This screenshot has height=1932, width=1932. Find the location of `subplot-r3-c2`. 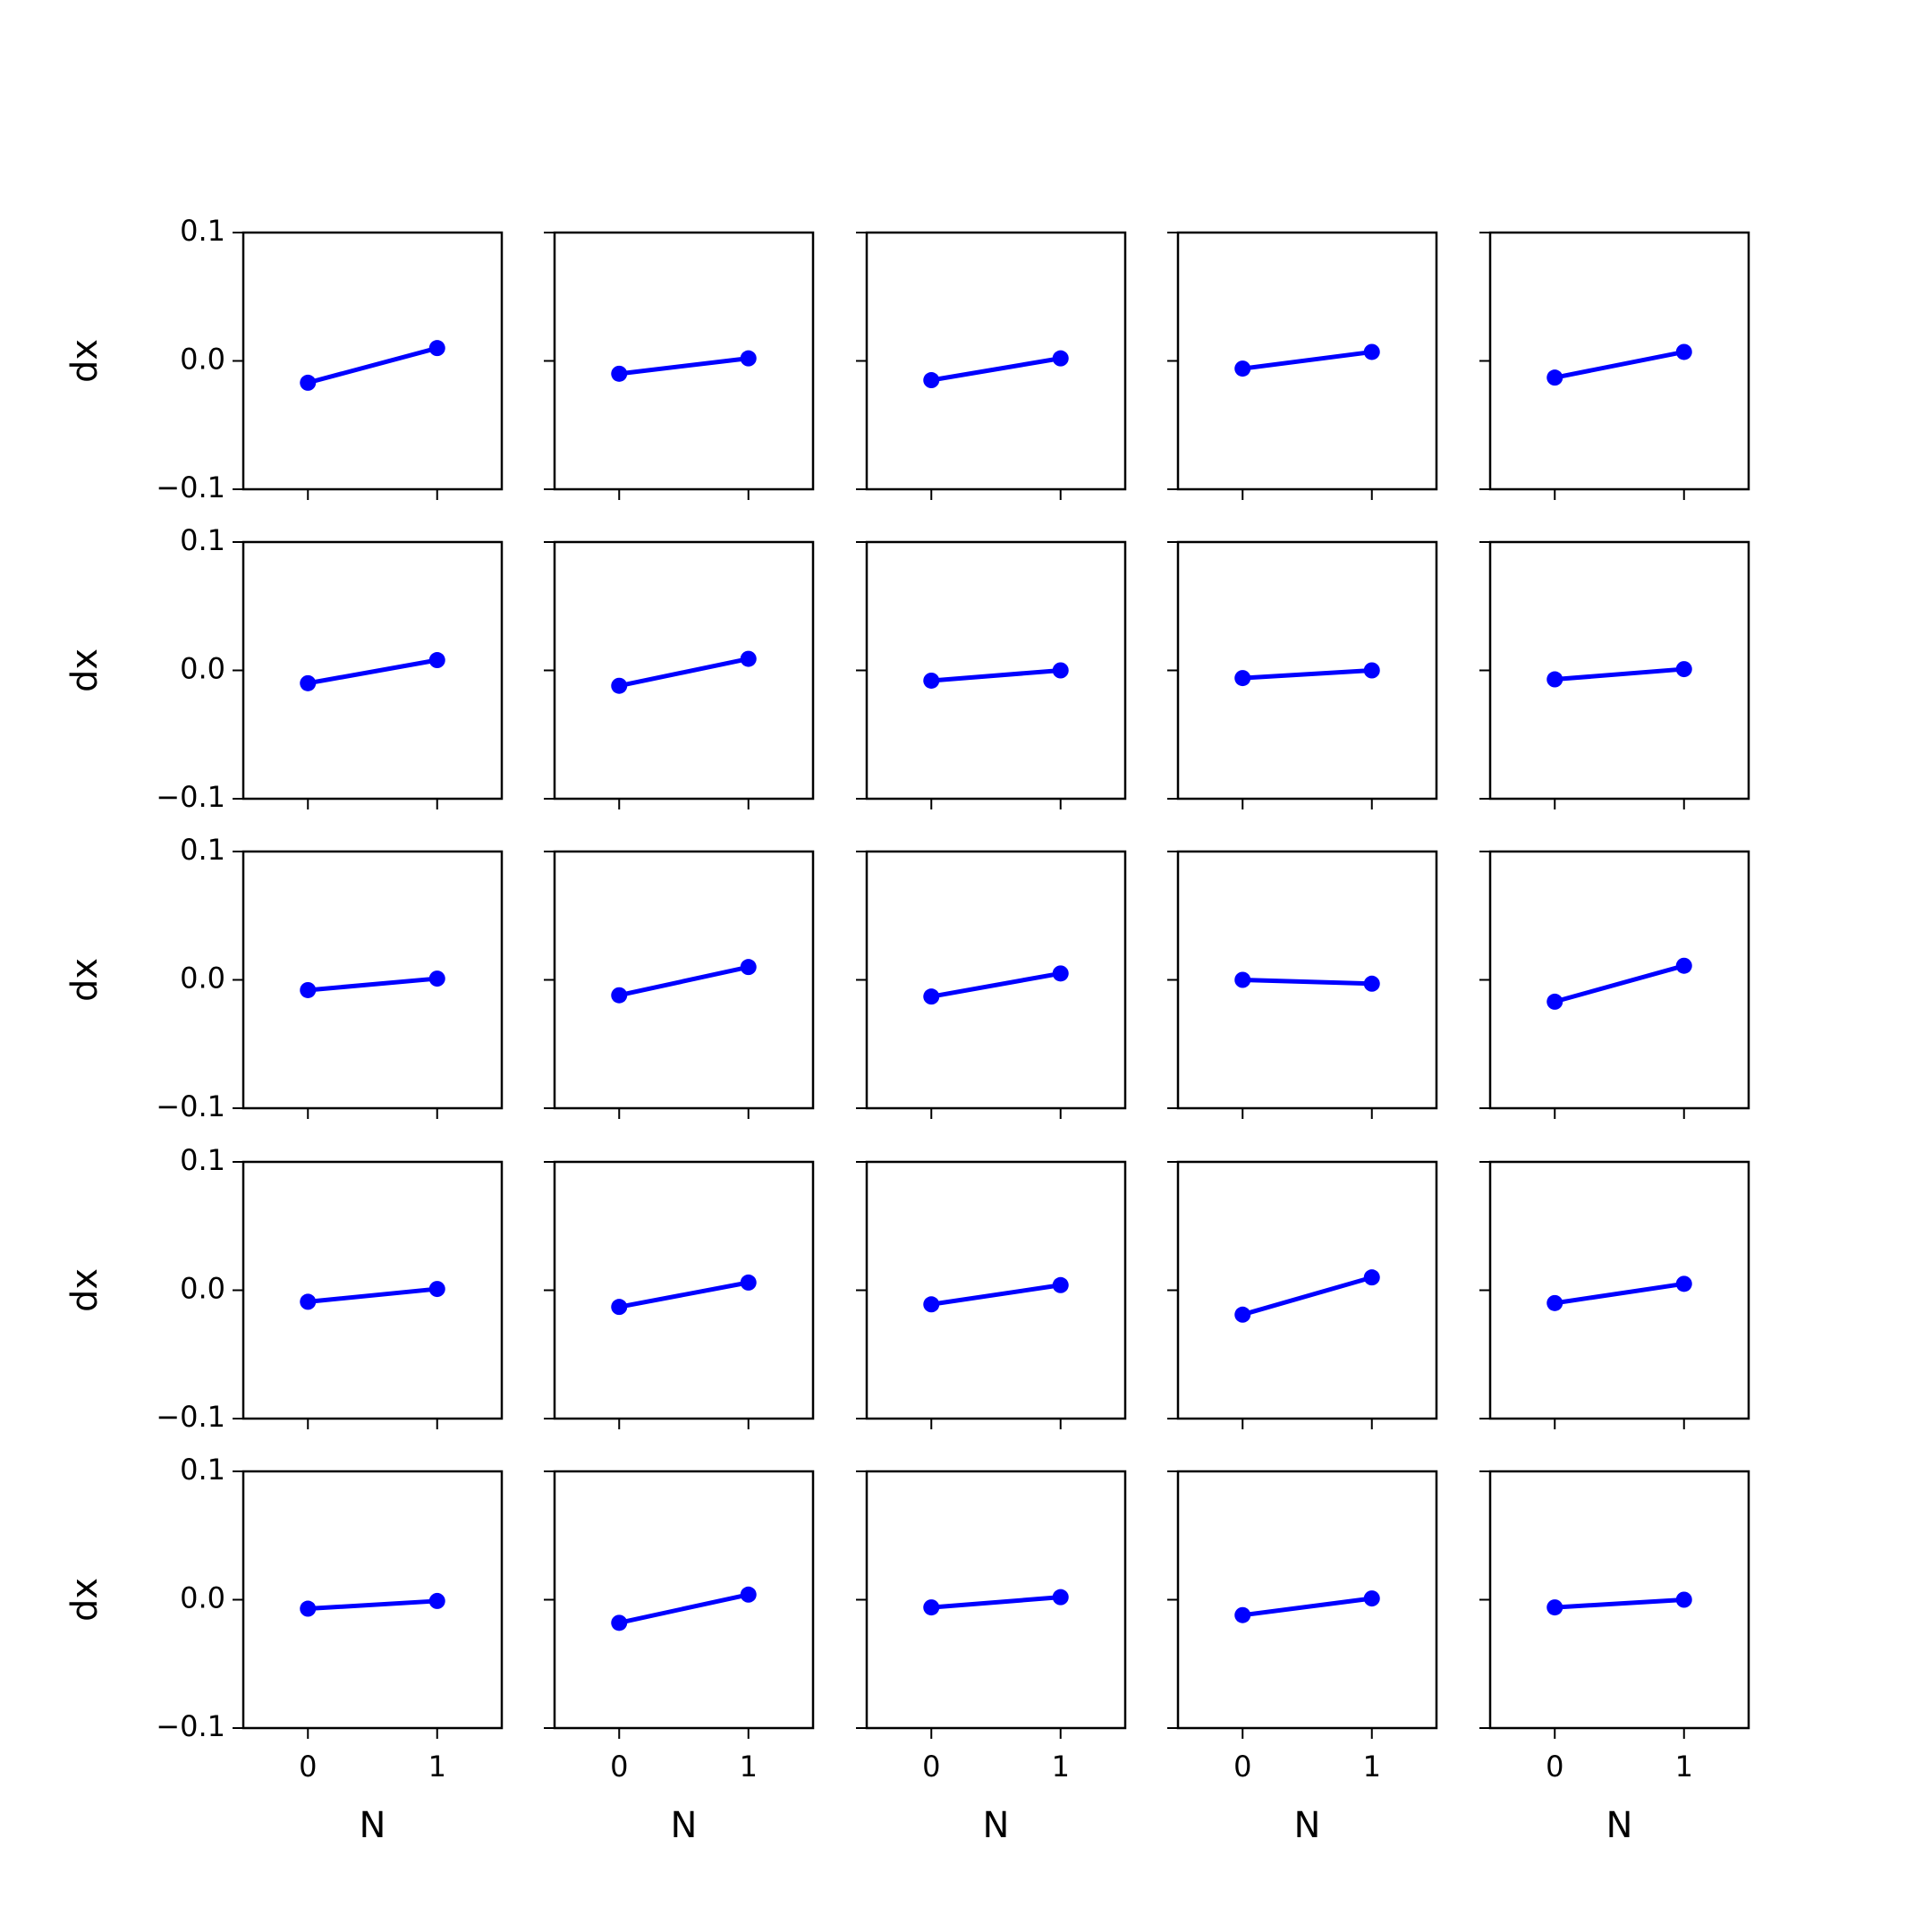

subplot-r3-c2 is located at coordinates (679, 984).